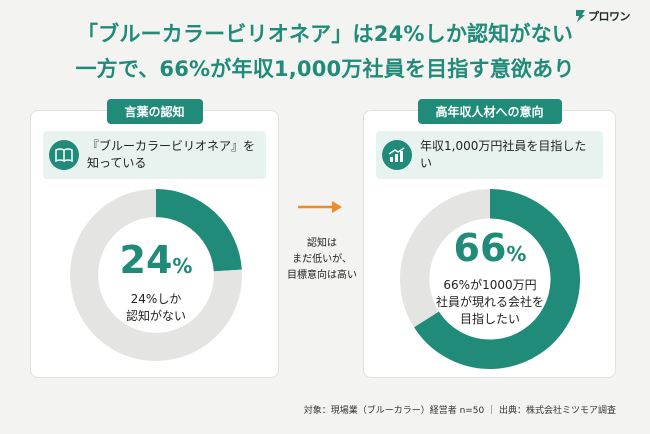 The image size is (650, 434). I want to click on intention-slice-highlight, so click(497, 279).